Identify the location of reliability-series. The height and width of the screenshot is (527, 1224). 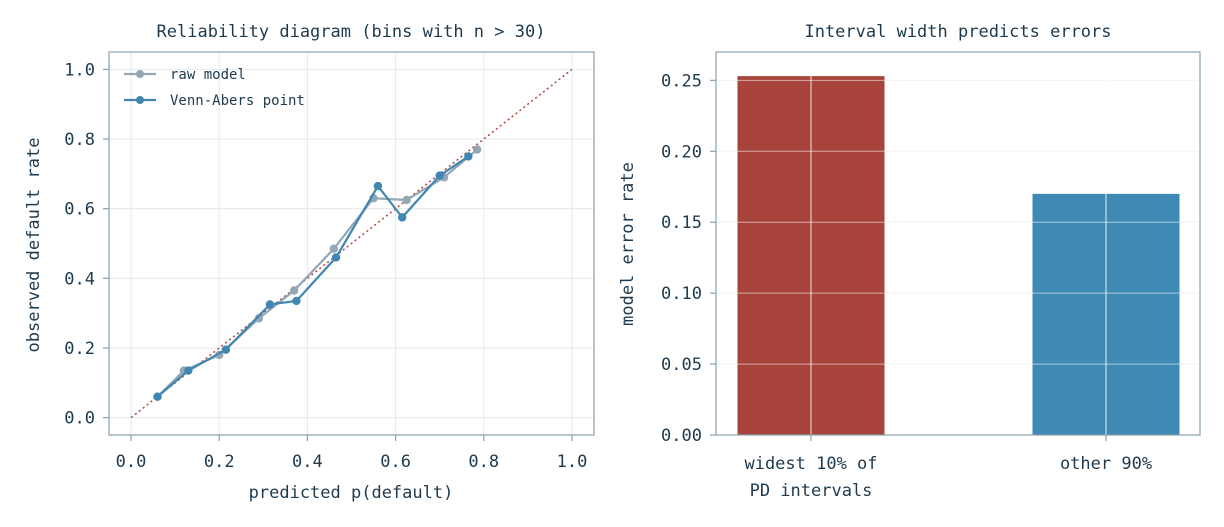
(317, 273).